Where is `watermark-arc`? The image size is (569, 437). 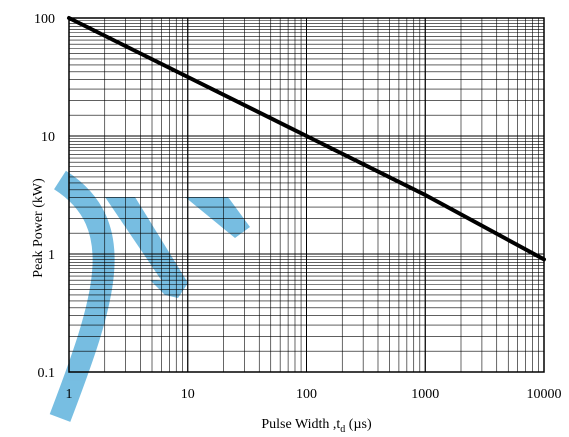
watermark-arc is located at coordinates (82, 296).